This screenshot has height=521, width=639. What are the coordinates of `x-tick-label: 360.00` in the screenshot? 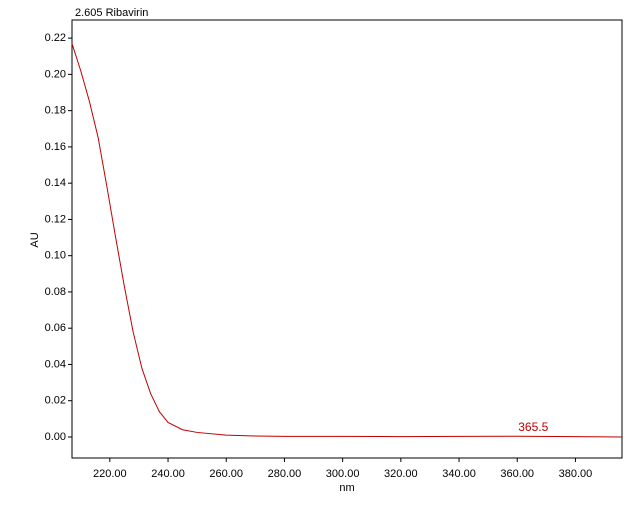 It's located at (517, 474).